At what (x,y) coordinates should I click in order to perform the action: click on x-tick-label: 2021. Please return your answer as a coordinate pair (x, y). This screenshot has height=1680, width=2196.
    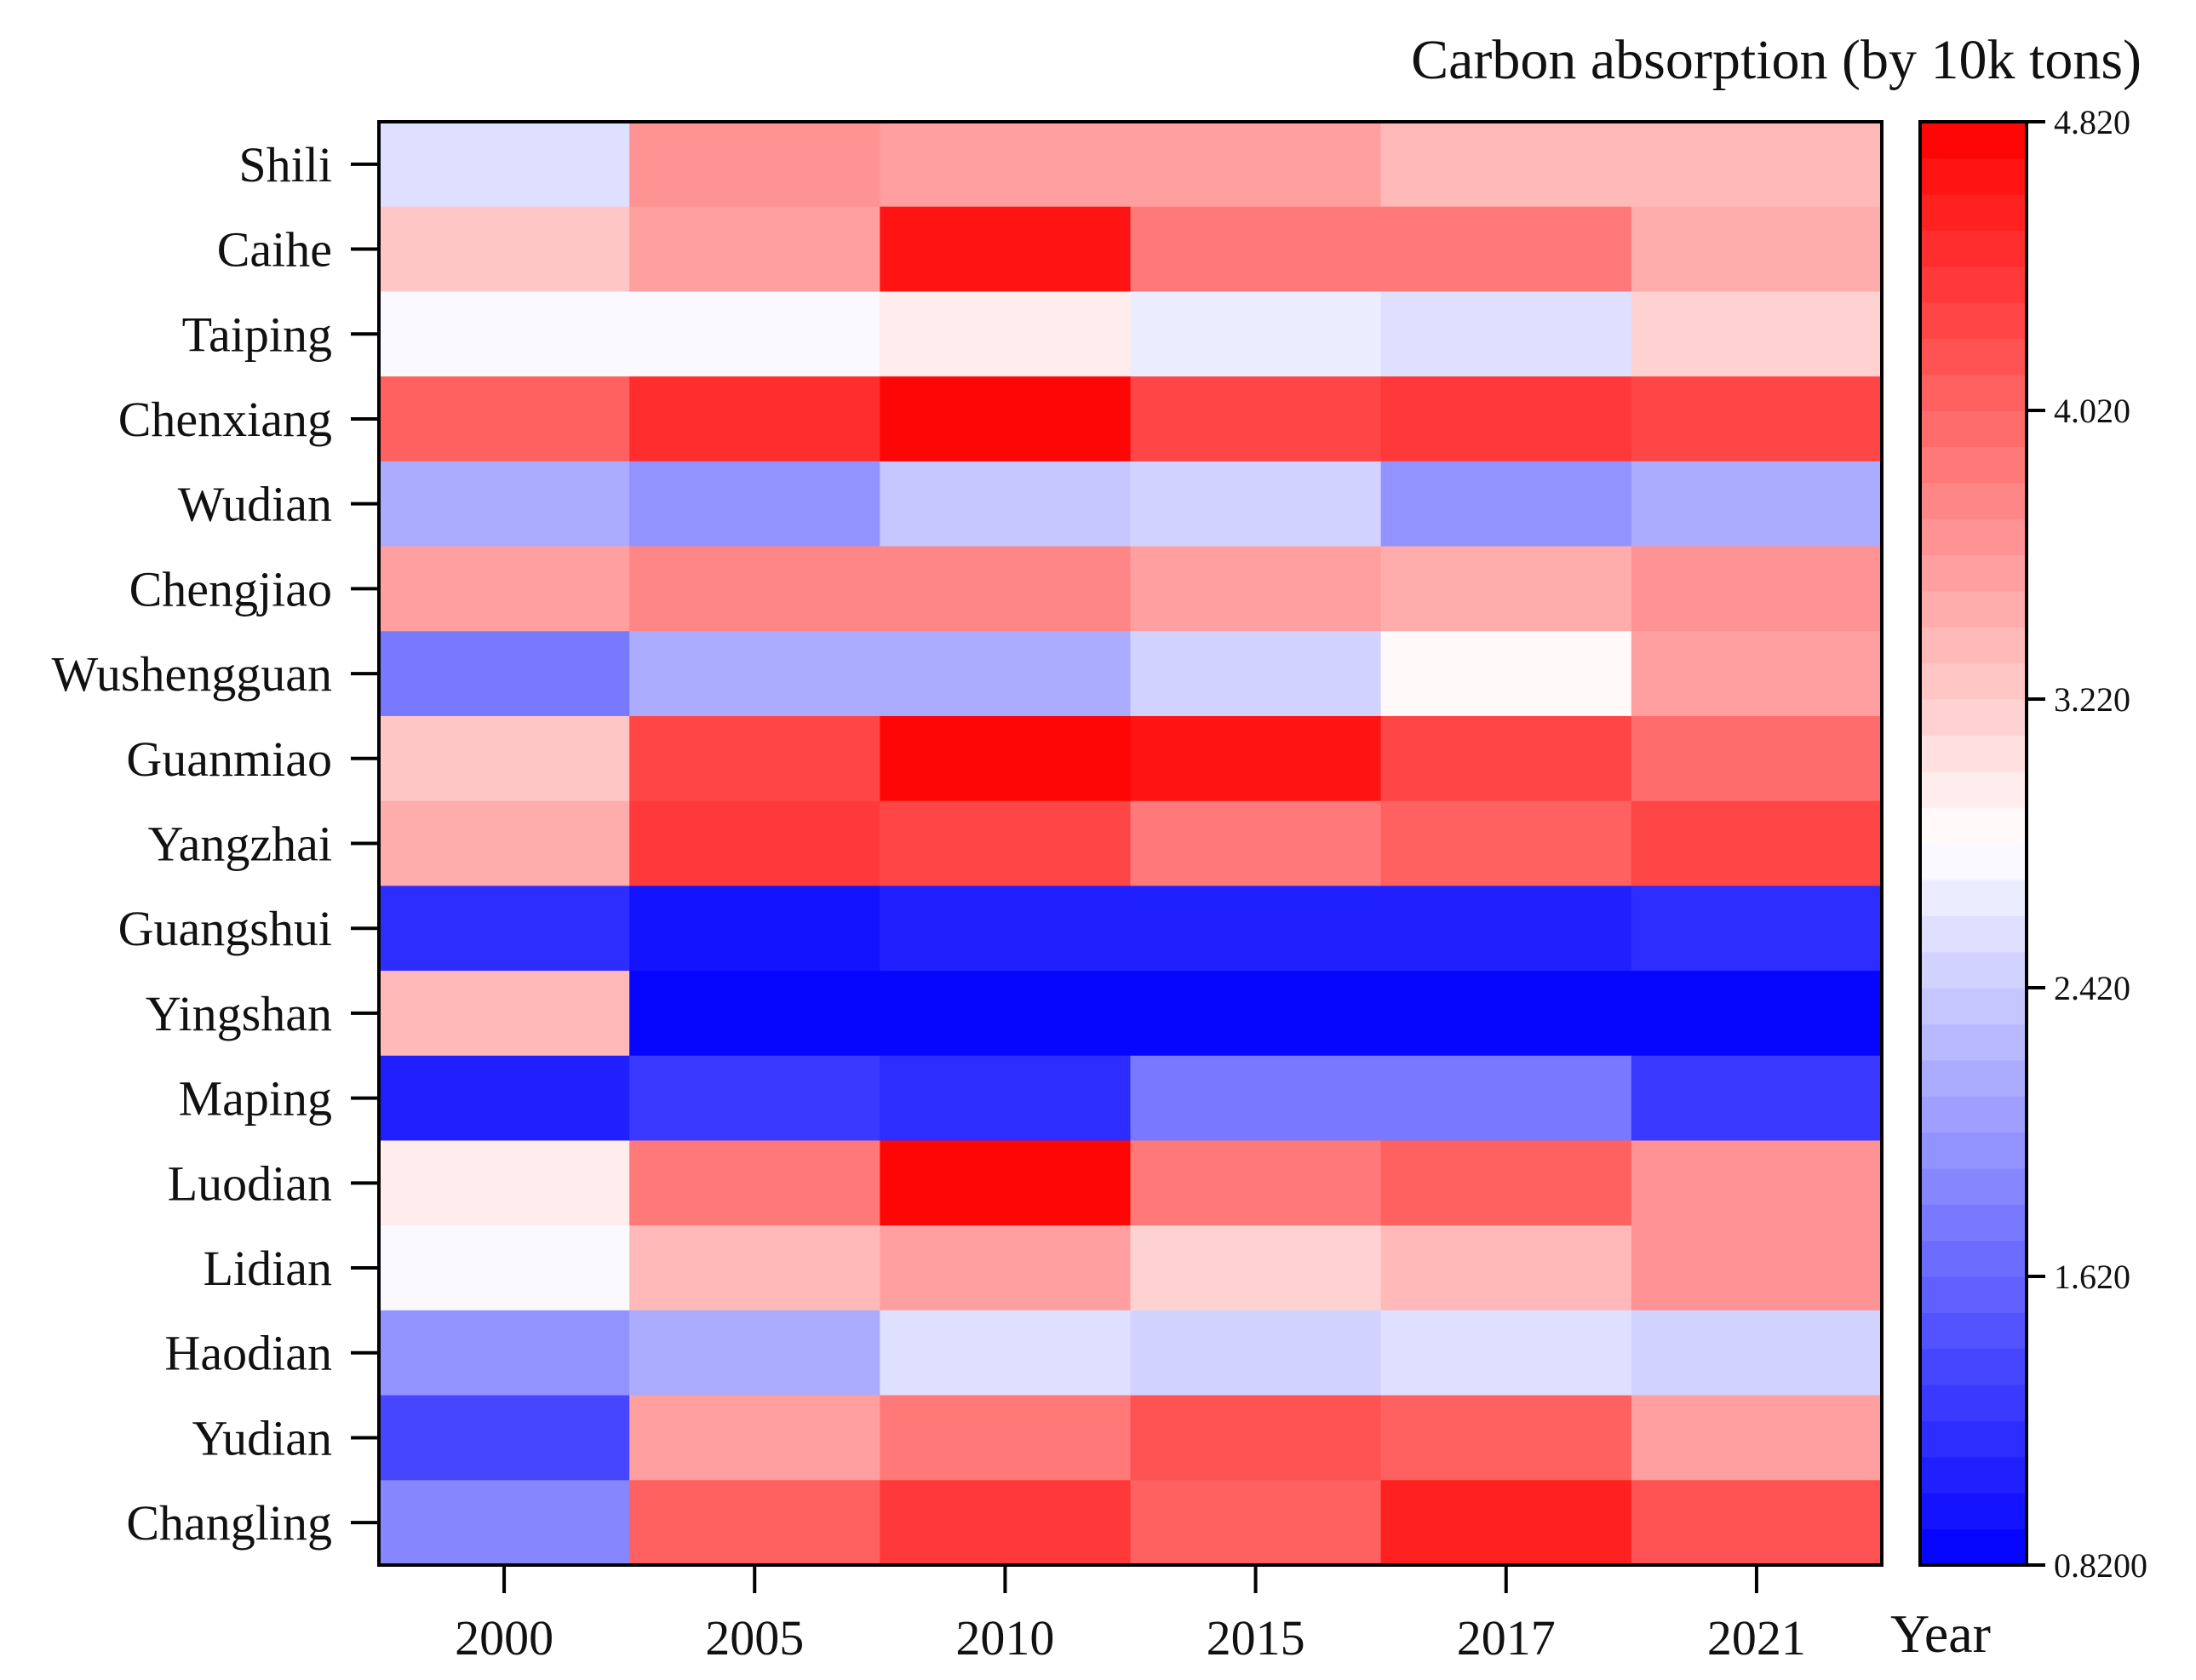
    Looking at the image, I should click on (1757, 1638).